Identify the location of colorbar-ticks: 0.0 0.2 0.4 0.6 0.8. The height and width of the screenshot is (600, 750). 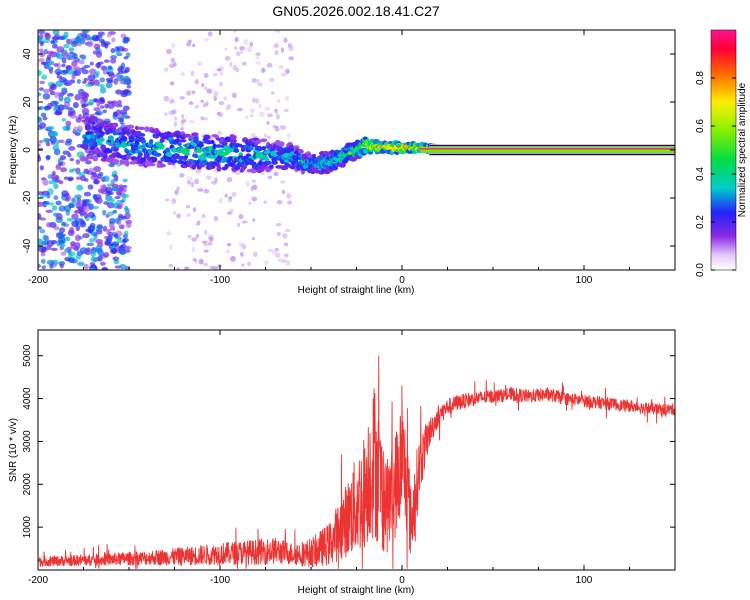
(715, 174).